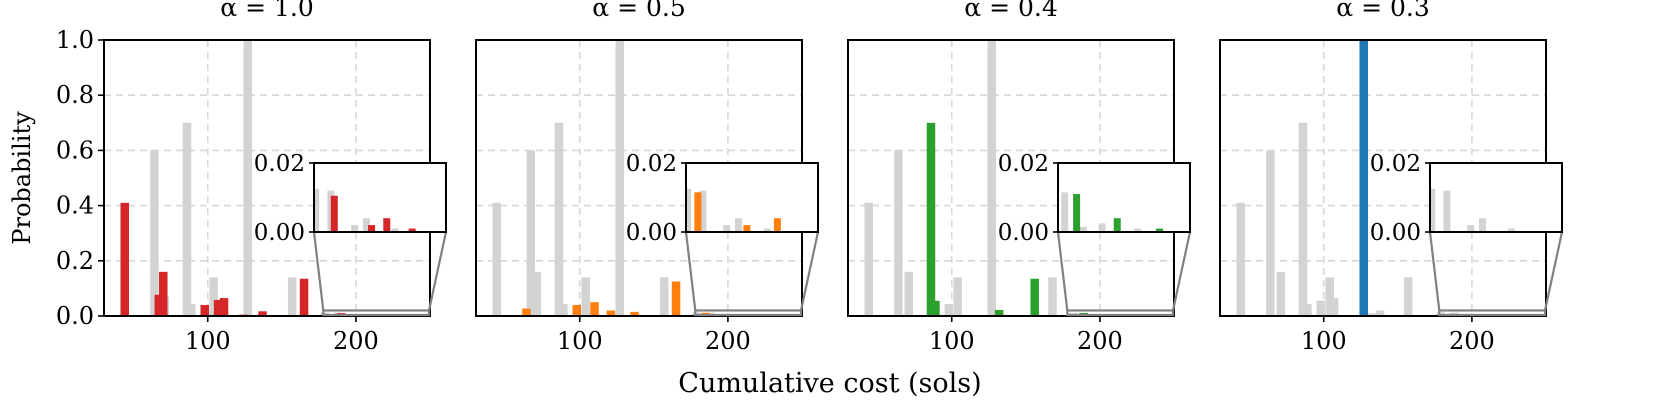 The width and height of the screenshot is (1661, 419). What do you see at coordinates (1012, 178) in the screenshot?
I see `bars-group` at bounding box center [1012, 178].